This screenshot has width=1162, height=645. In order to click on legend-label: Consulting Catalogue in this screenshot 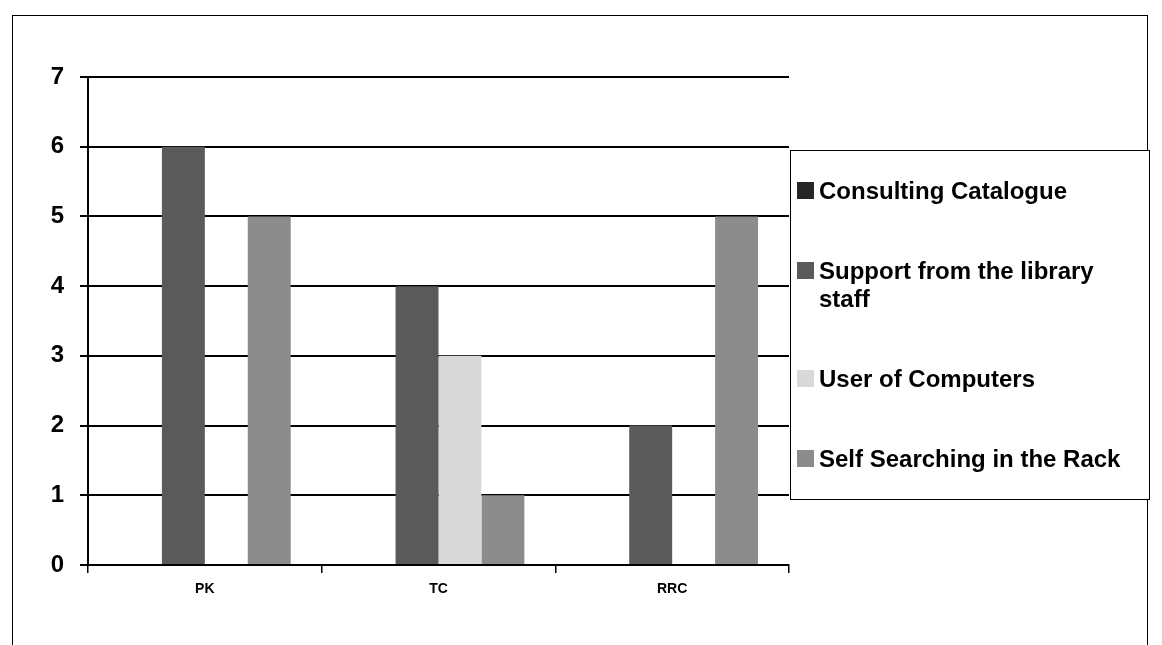, I will do `click(943, 191)`.